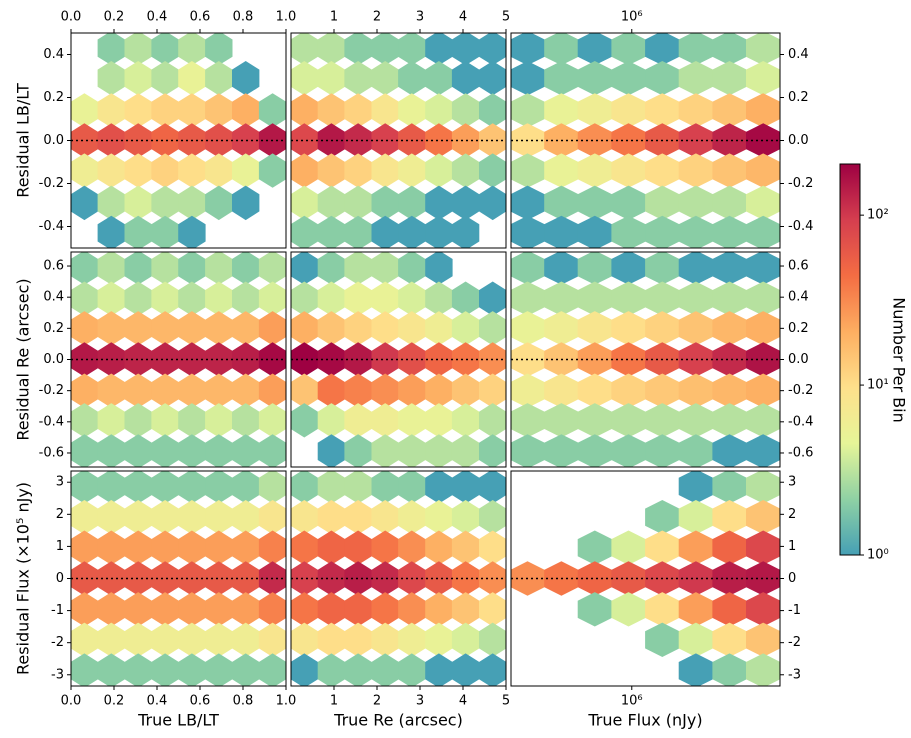 The image size is (911, 738). I want to click on x-tick-label: 0.6, so click(200, 17).